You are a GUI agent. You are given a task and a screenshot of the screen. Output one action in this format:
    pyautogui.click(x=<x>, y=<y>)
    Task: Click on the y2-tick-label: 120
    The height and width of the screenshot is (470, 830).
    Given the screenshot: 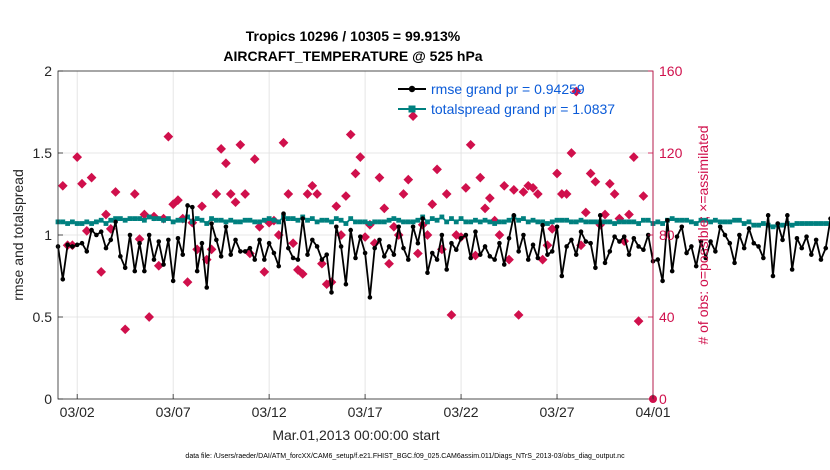 What is the action you would take?
    pyautogui.click(x=671, y=153)
    